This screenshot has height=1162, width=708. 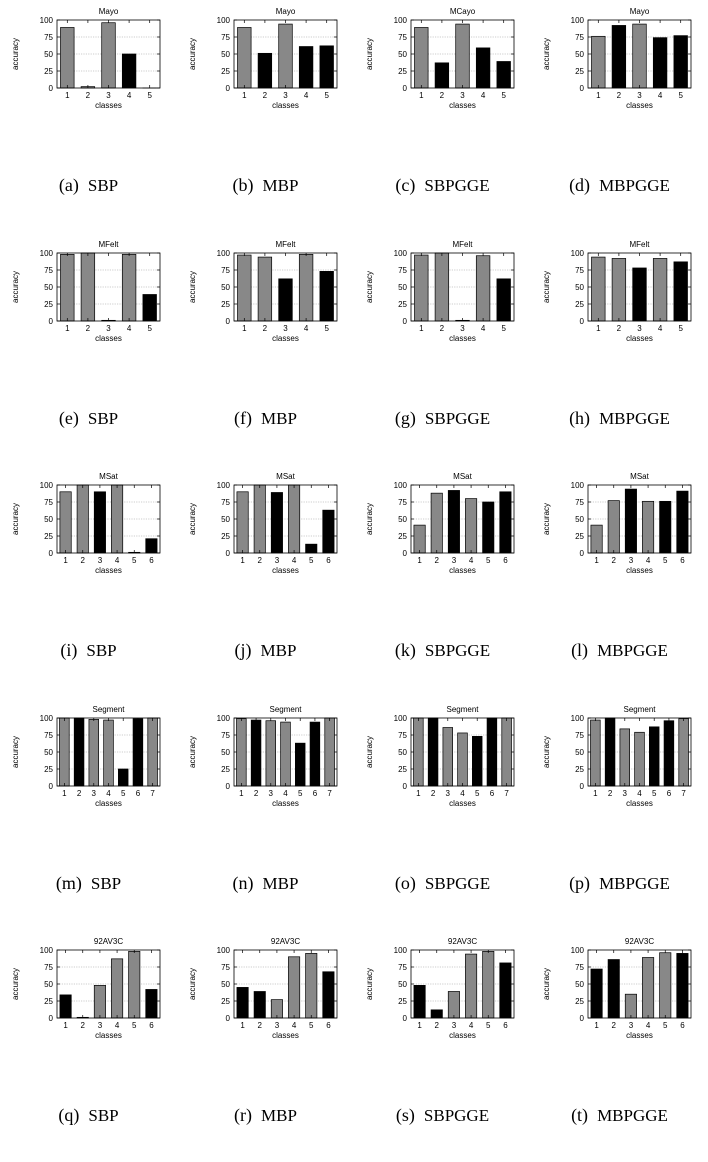 I want to click on subfigure-caption: (f) MBP, so click(x=265, y=418).